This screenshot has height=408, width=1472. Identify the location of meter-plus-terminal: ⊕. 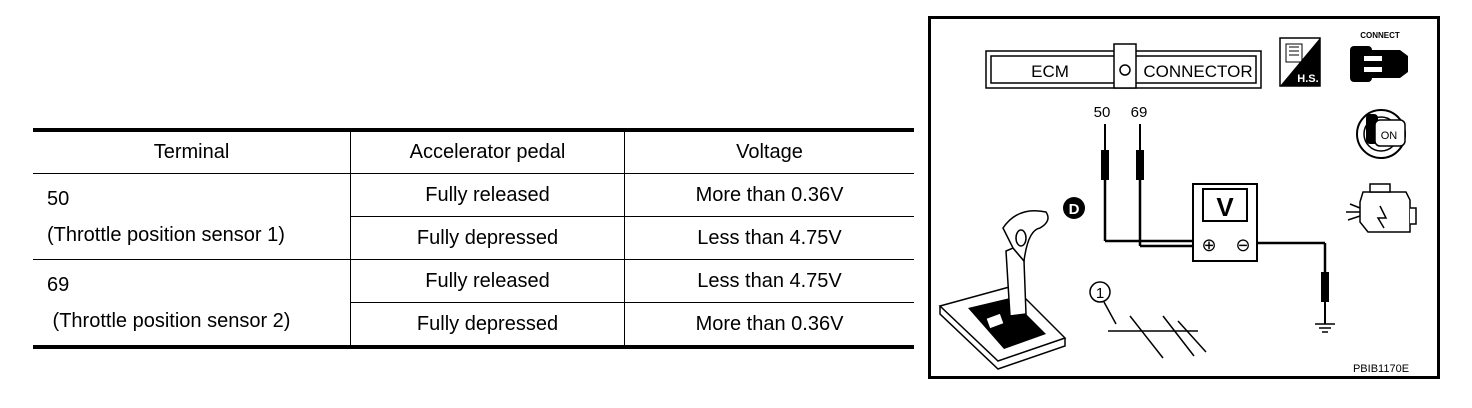
(1208, 245).